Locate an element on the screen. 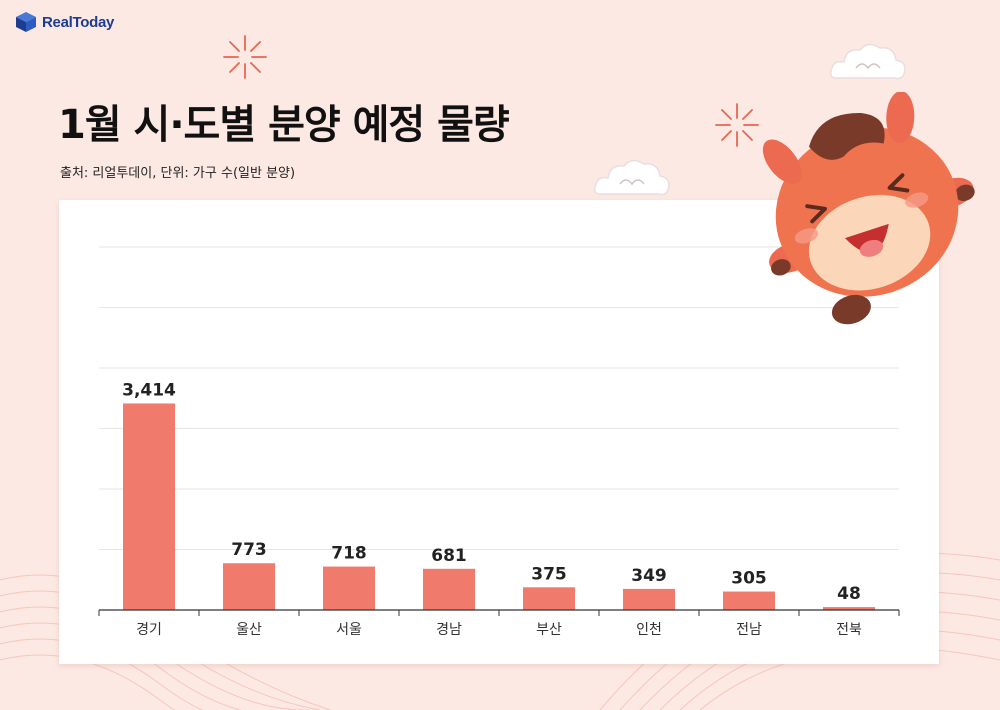  category-label: 경기 is located at coordinates (149, 630).